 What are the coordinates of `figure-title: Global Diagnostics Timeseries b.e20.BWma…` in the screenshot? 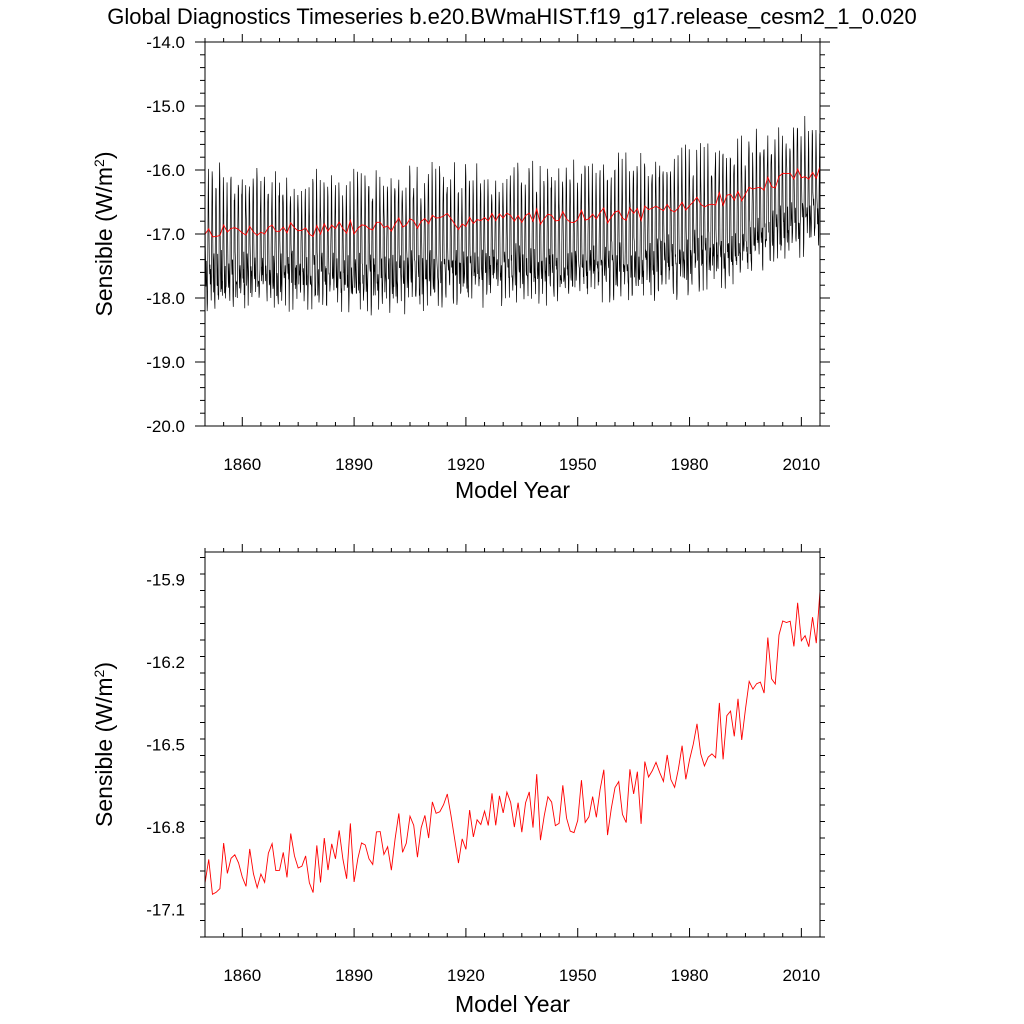 It's located at (512, 16).